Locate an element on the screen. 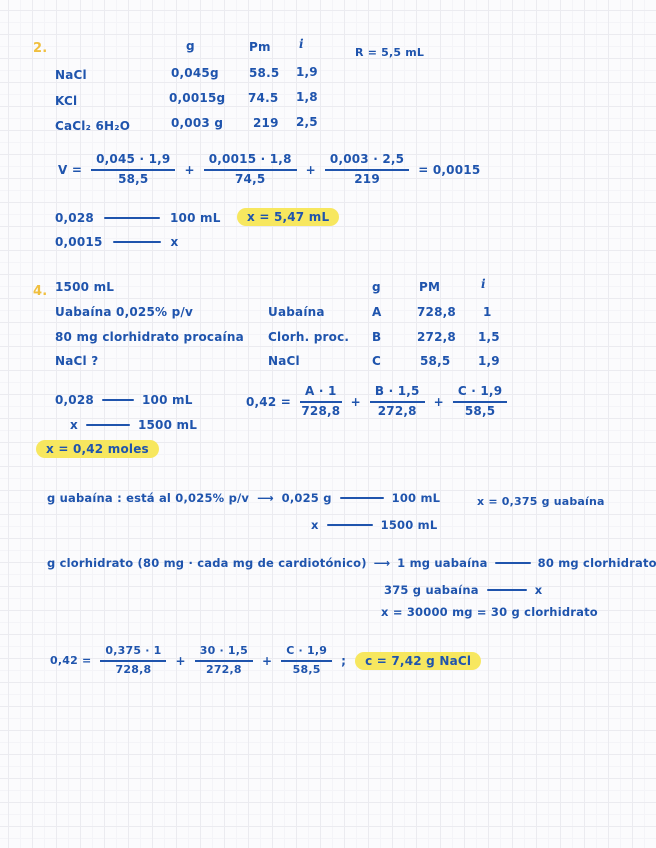  proportion-line: 375 g uabaína x is located at coordinates (463, 590).